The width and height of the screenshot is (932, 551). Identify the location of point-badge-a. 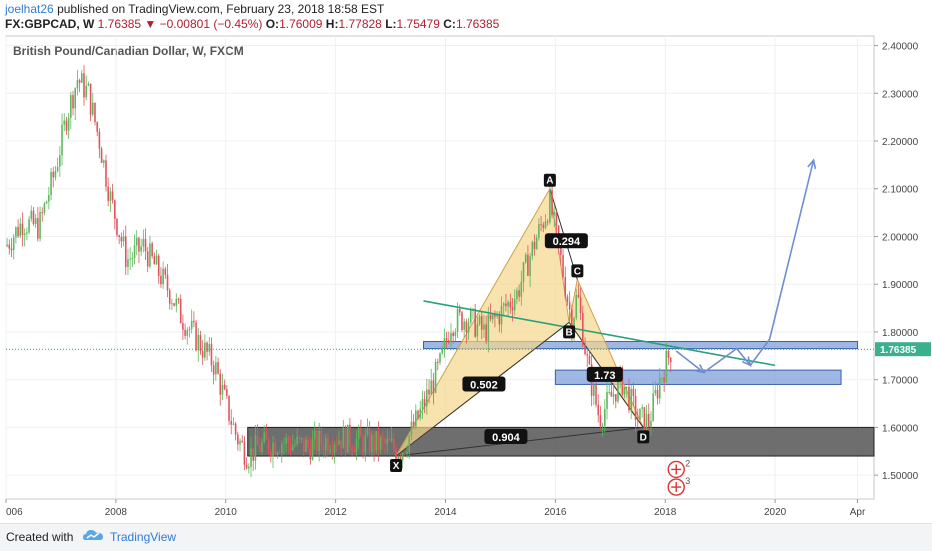
(549, 180).